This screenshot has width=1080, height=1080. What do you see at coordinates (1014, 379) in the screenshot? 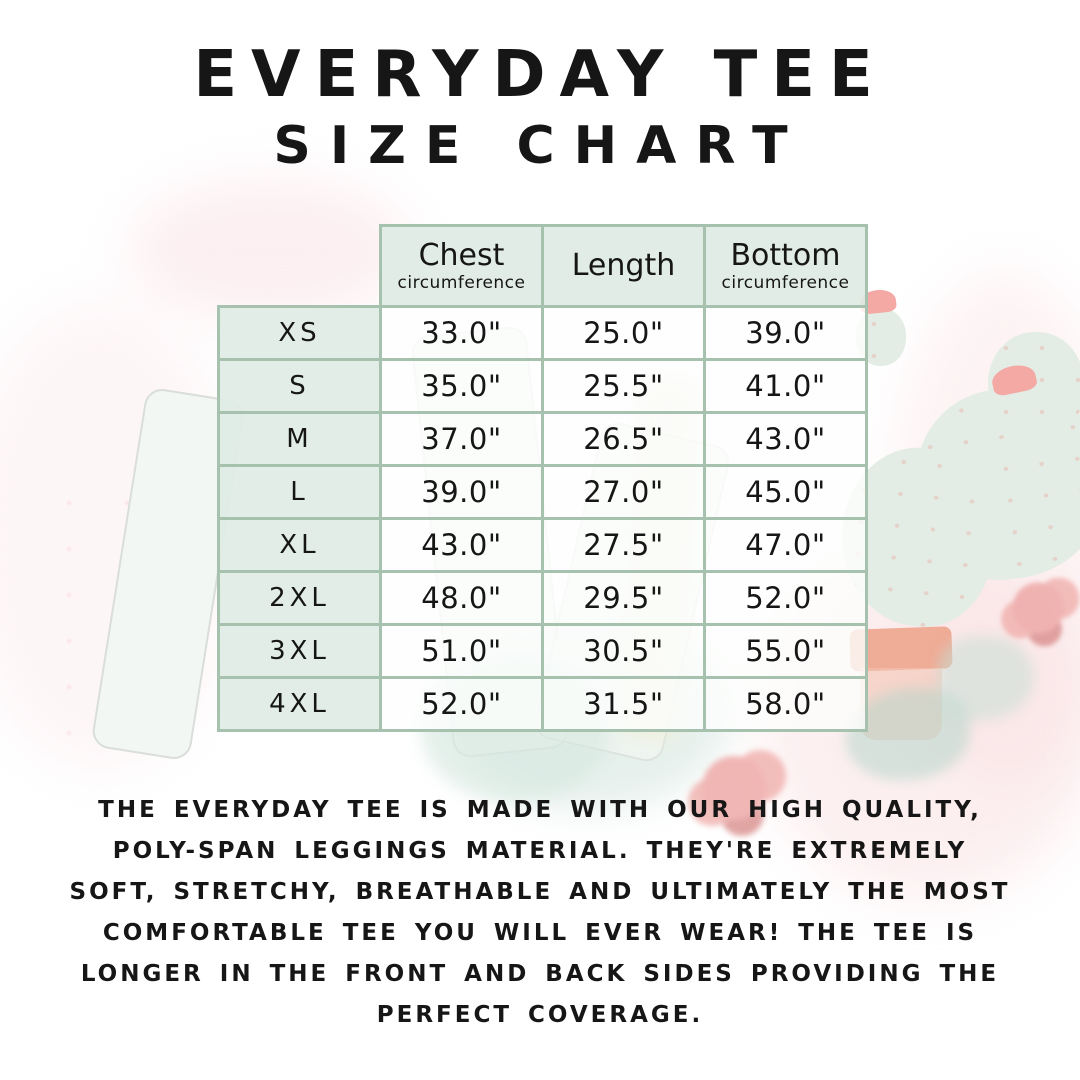
I see `cactus-flower-icon` at bounding box center [1014, 379].